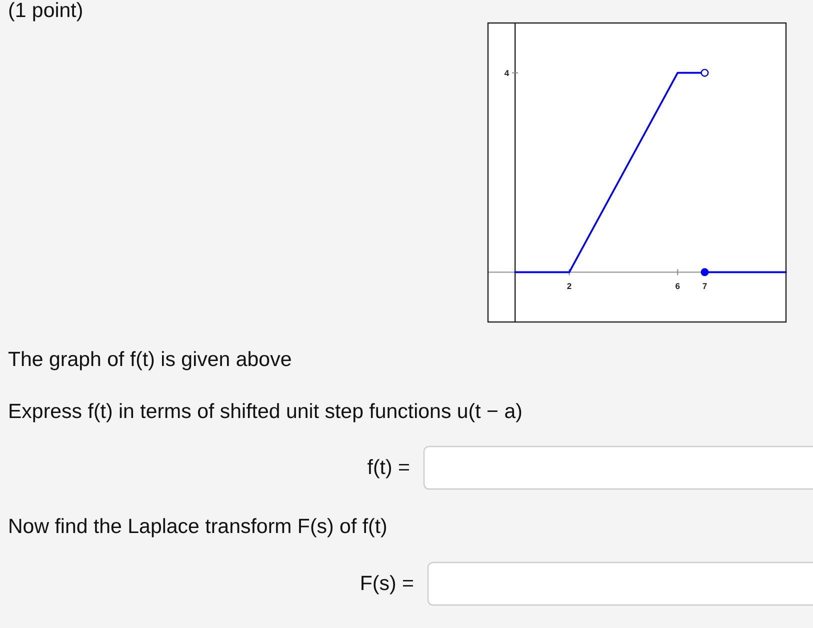  I want to click on x-tick-label: 2, so click(569, 286).